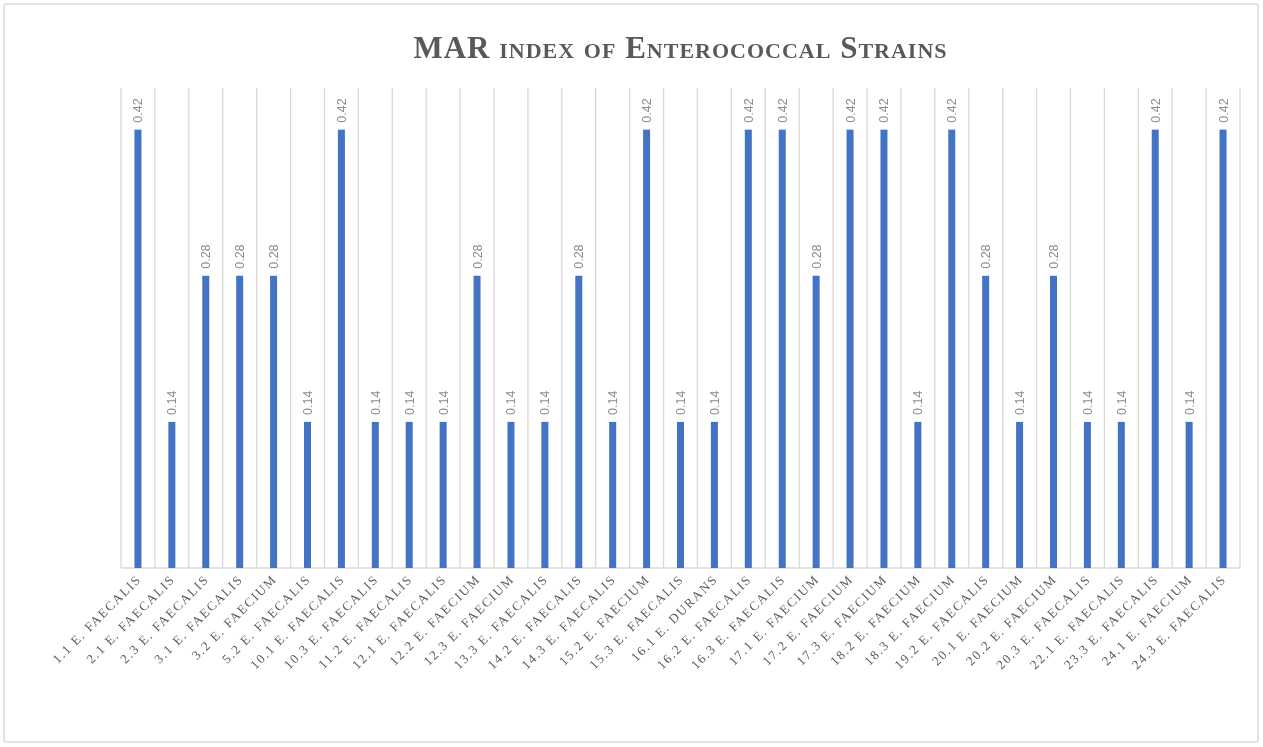 The image size is (1263, 747). What do you see at coordinates (680, 47) in the screenshot?
I see `chart-title: MAR index of Enterococcal Strains` at bounding box center [680, 47].